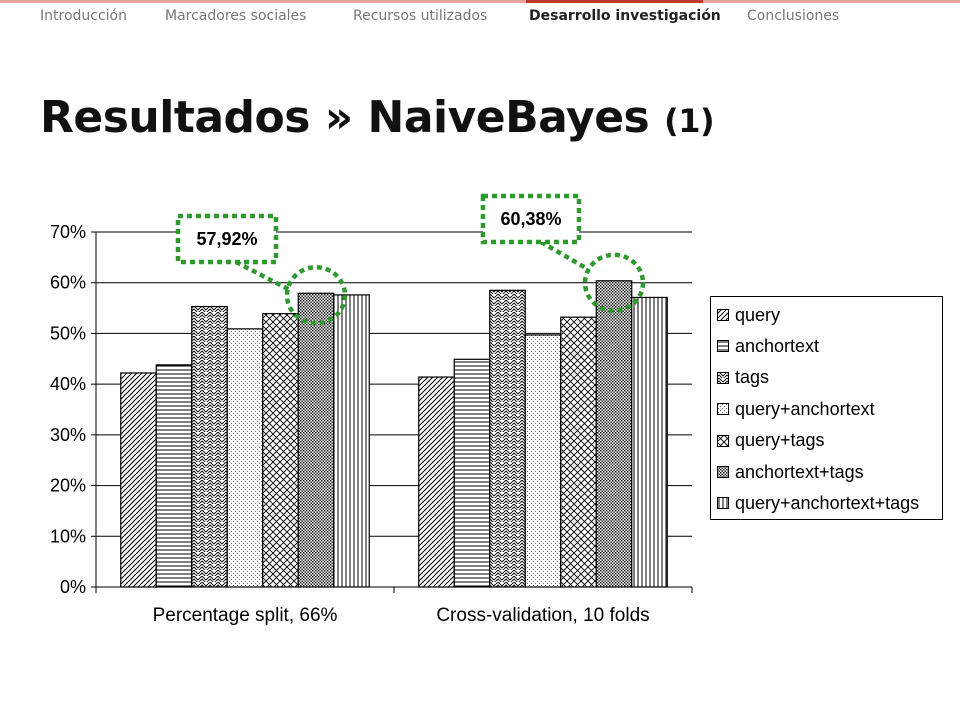 The width and height of the screenshot is (960, 720). I want to click on legend-item: query, so click(748, 315).